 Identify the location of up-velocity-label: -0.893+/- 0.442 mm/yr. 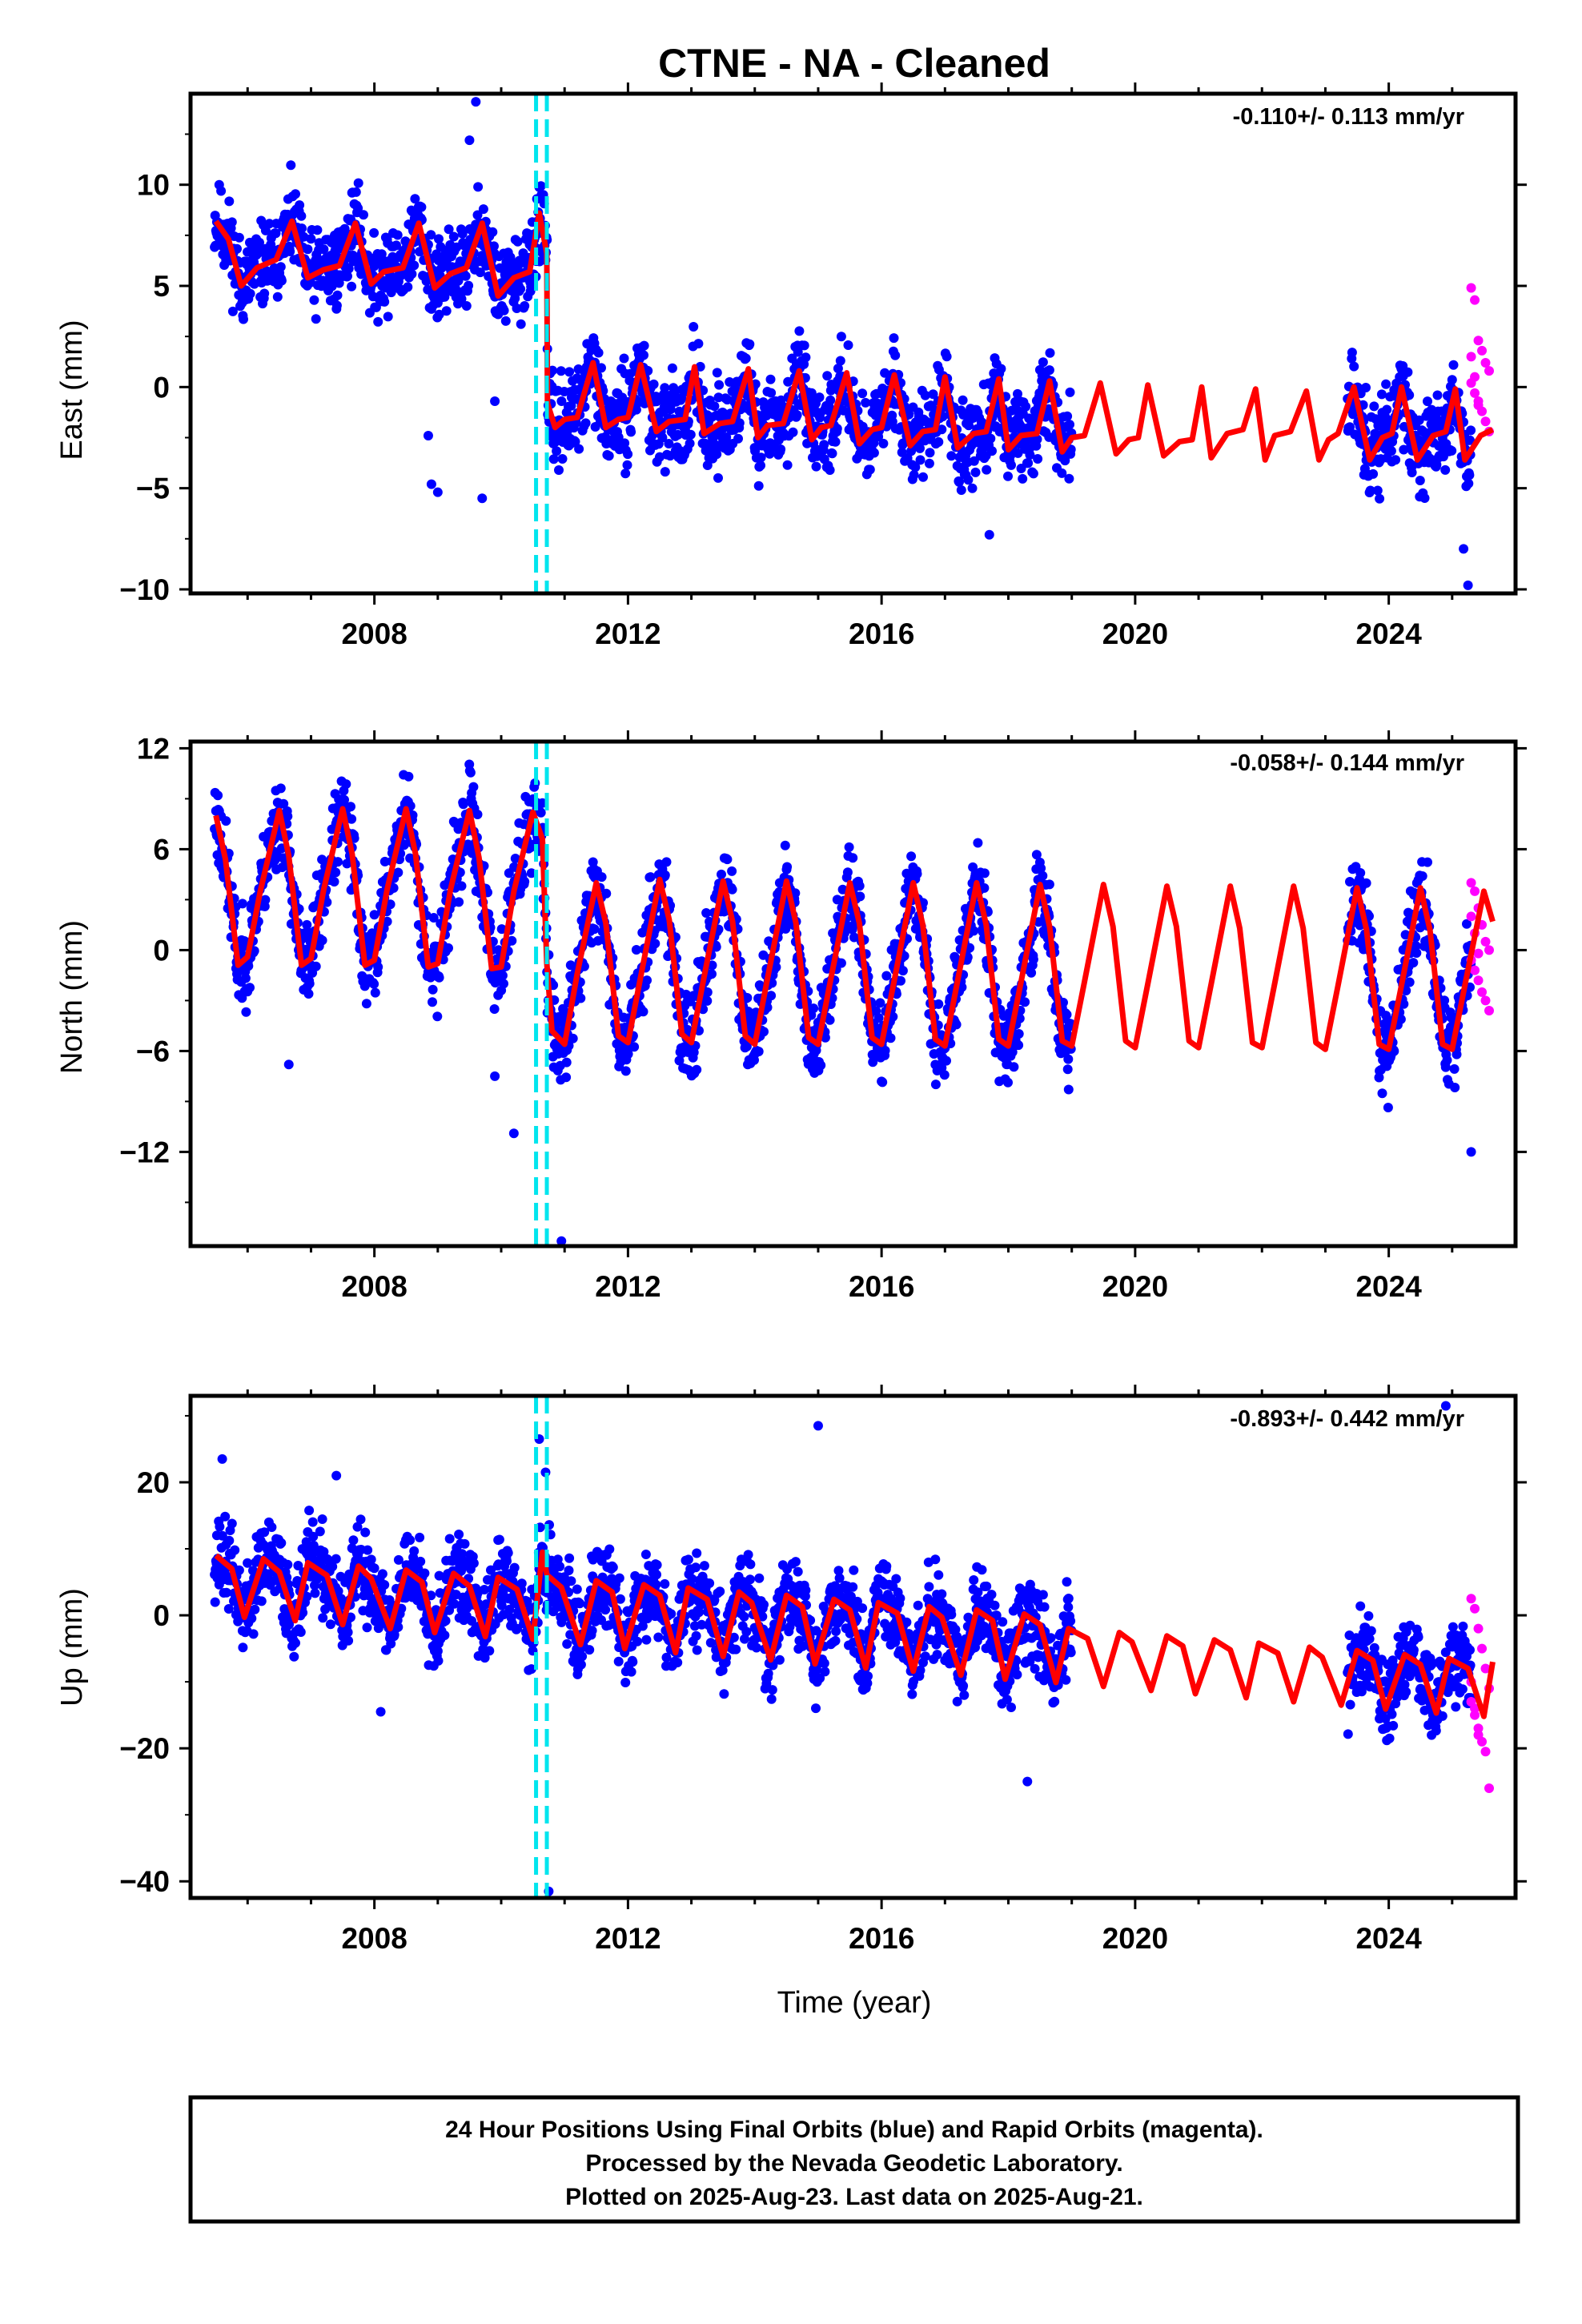
(1347, 1419).